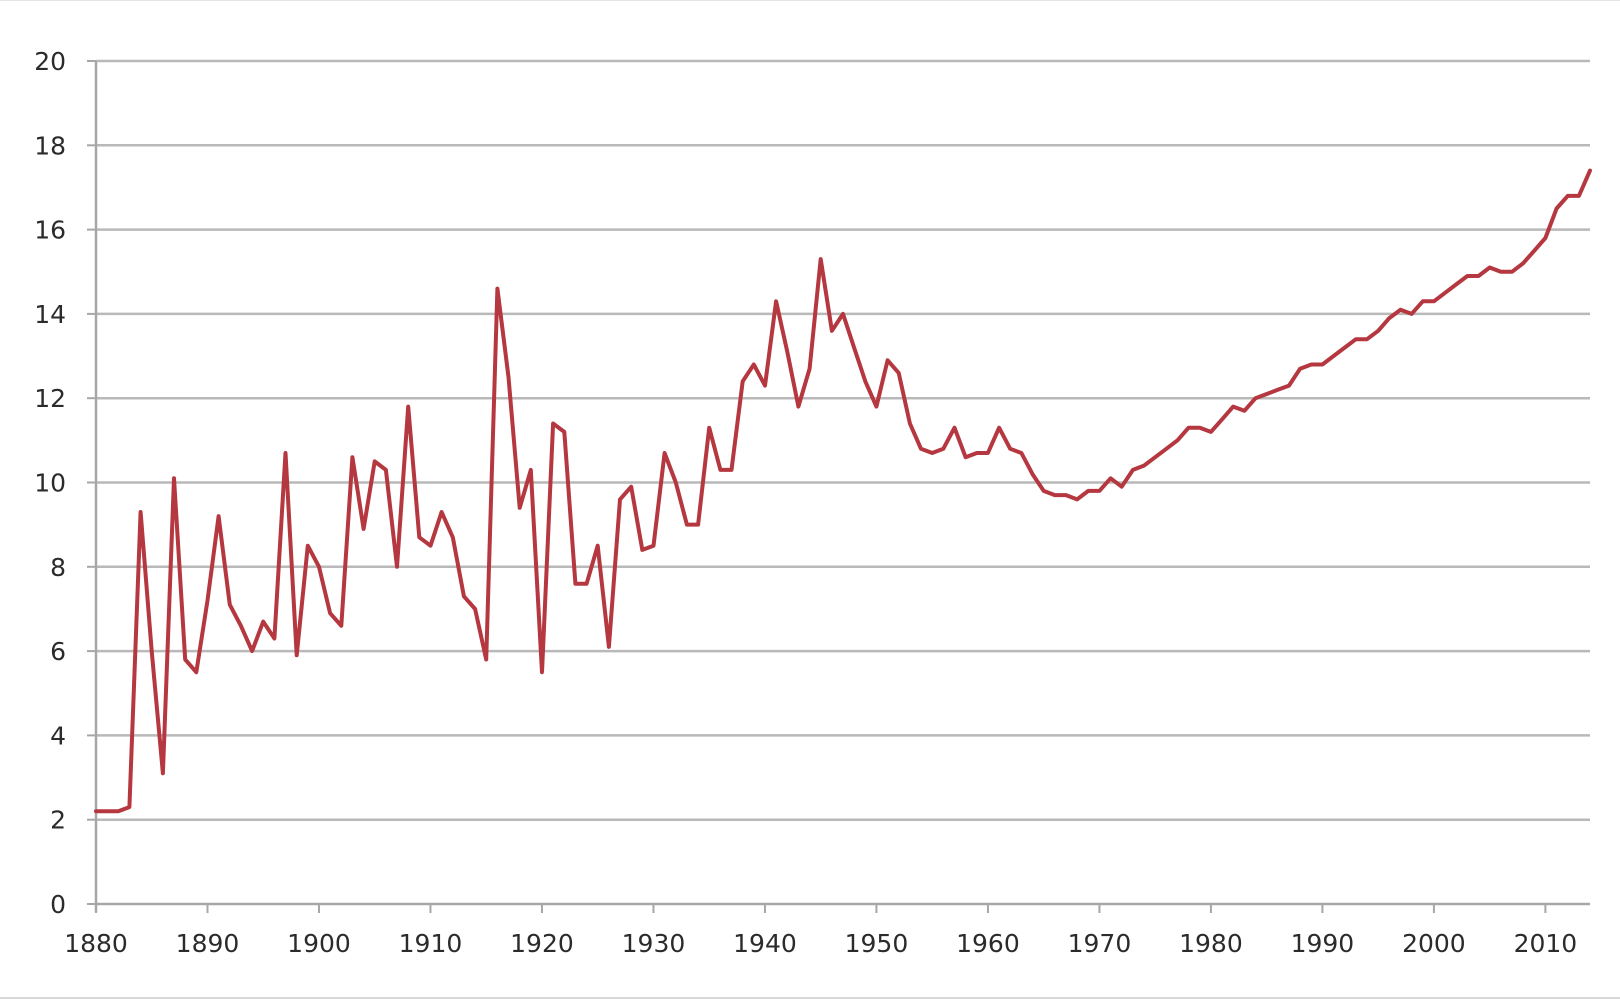 The image size is (1620, 1000). I want to click on x-tick-label: 1990, so click(1323, 943).